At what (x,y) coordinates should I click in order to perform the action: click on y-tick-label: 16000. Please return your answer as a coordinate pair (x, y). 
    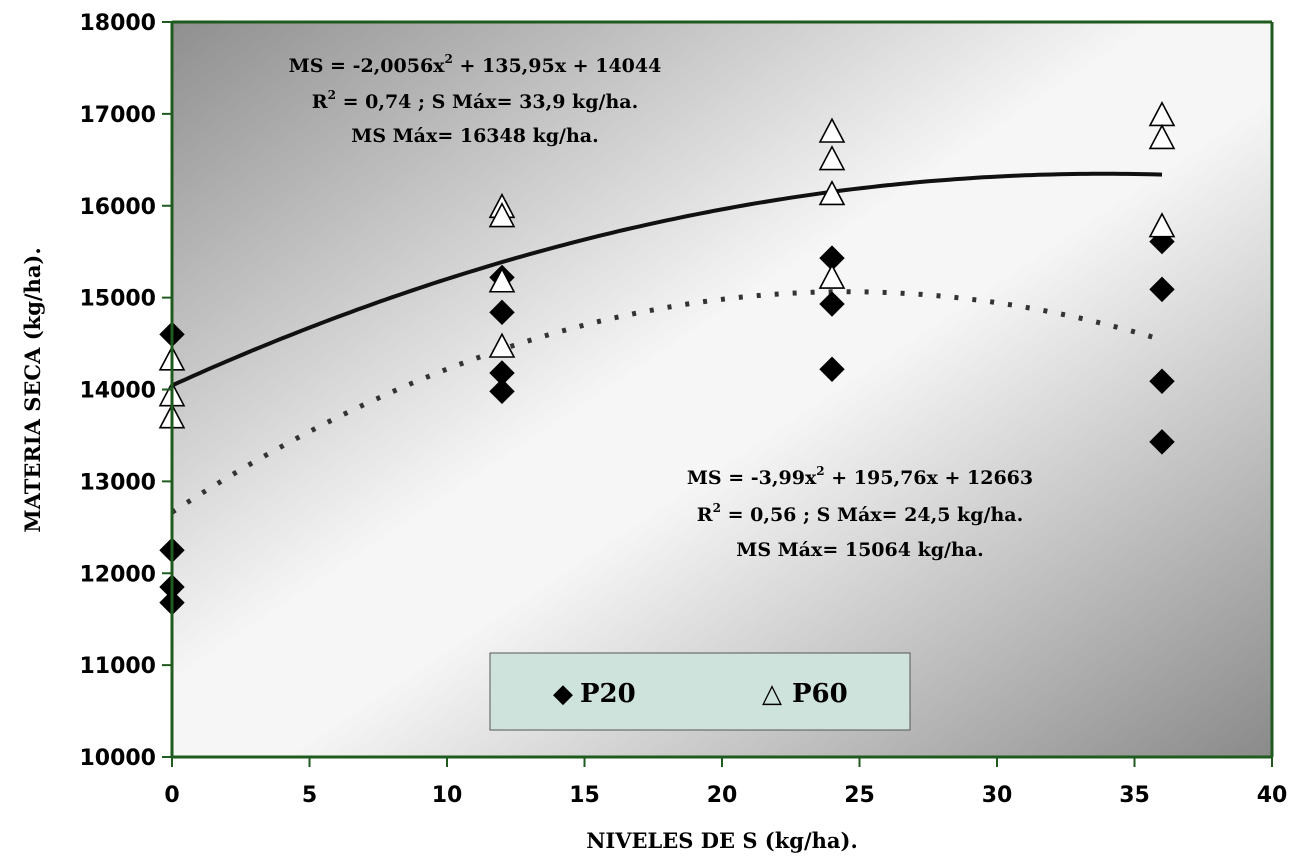
    Looking at the image, I should click on (117, 207).